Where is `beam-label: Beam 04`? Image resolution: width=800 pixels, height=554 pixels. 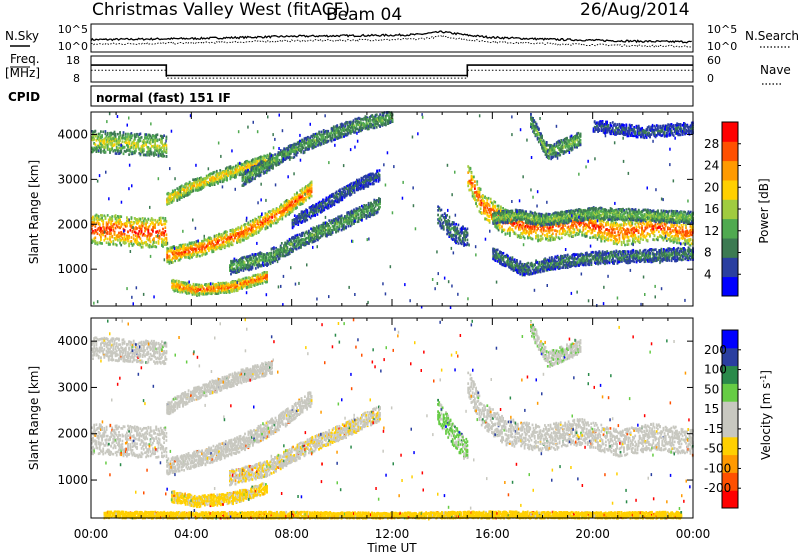
beam-label: Beam 04 is located at coordinates (364, 15).